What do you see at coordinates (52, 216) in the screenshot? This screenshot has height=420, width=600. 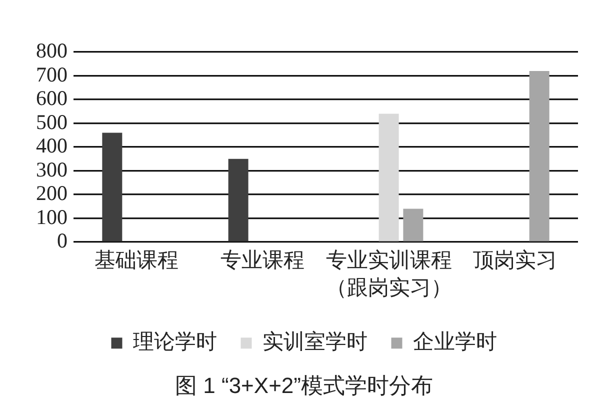 I see `y-tick-label: 100` at bounding box center [52, 216].